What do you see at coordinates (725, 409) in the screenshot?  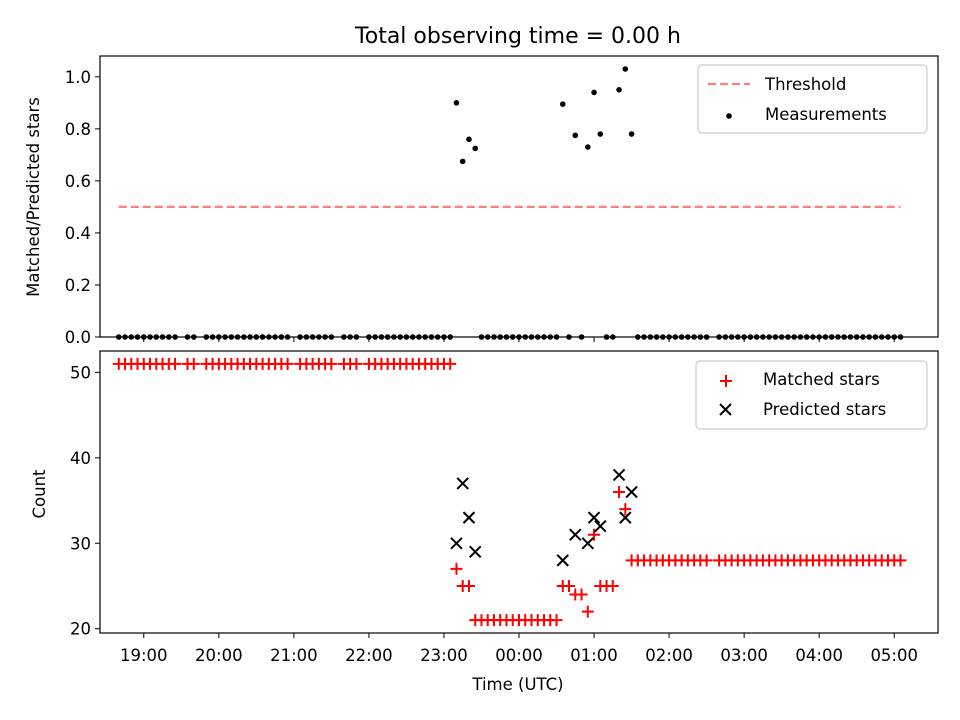 I see `predicted-legend-swatch` at bounding box center [725, 409].